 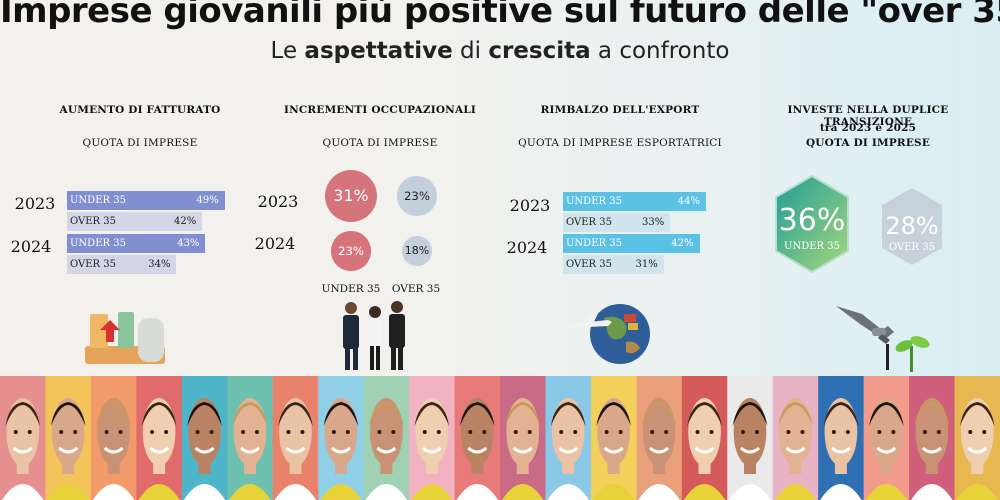 I want to click on fatturato-bar-value: 49%, so click(x=207, y=200).